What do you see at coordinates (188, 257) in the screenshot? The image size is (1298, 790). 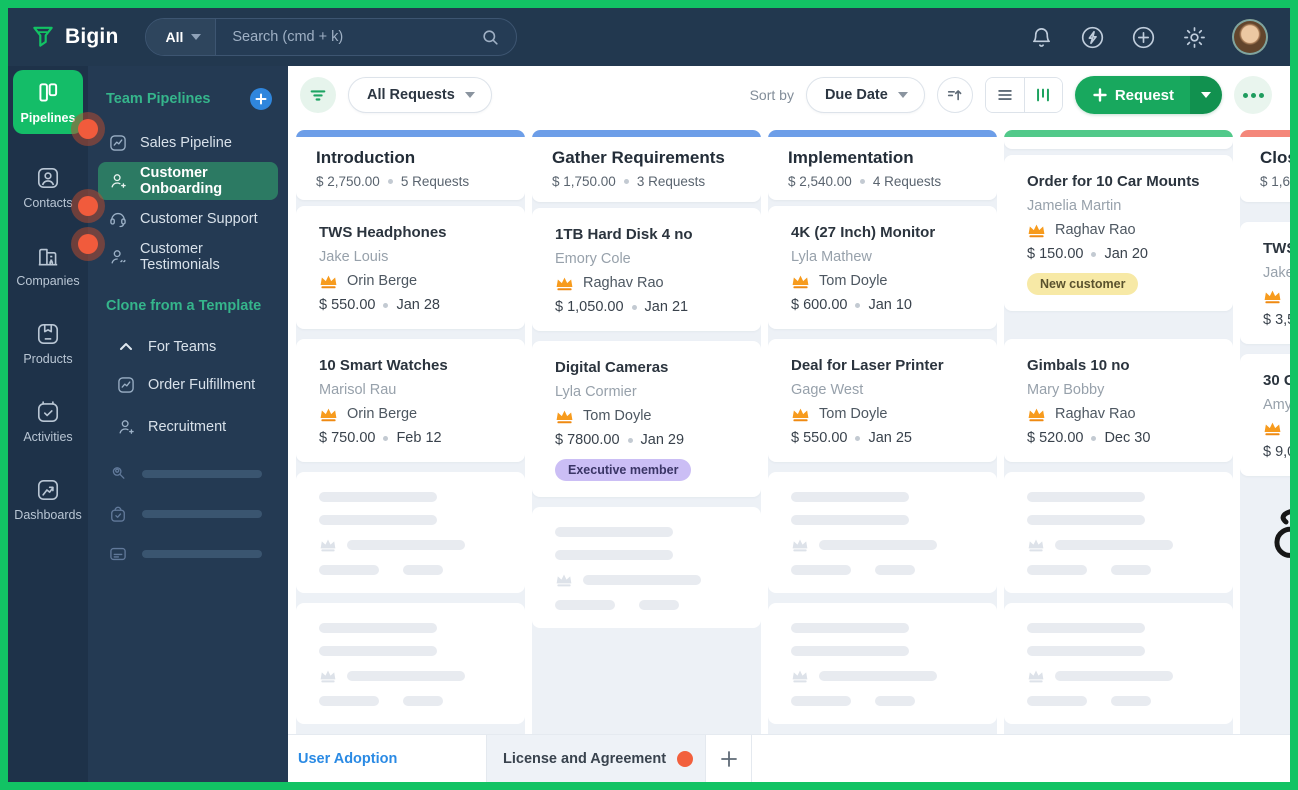 I see `pipeline-item-customer-testimonials: Customer Testimonials` at bounding box center [188, 257].